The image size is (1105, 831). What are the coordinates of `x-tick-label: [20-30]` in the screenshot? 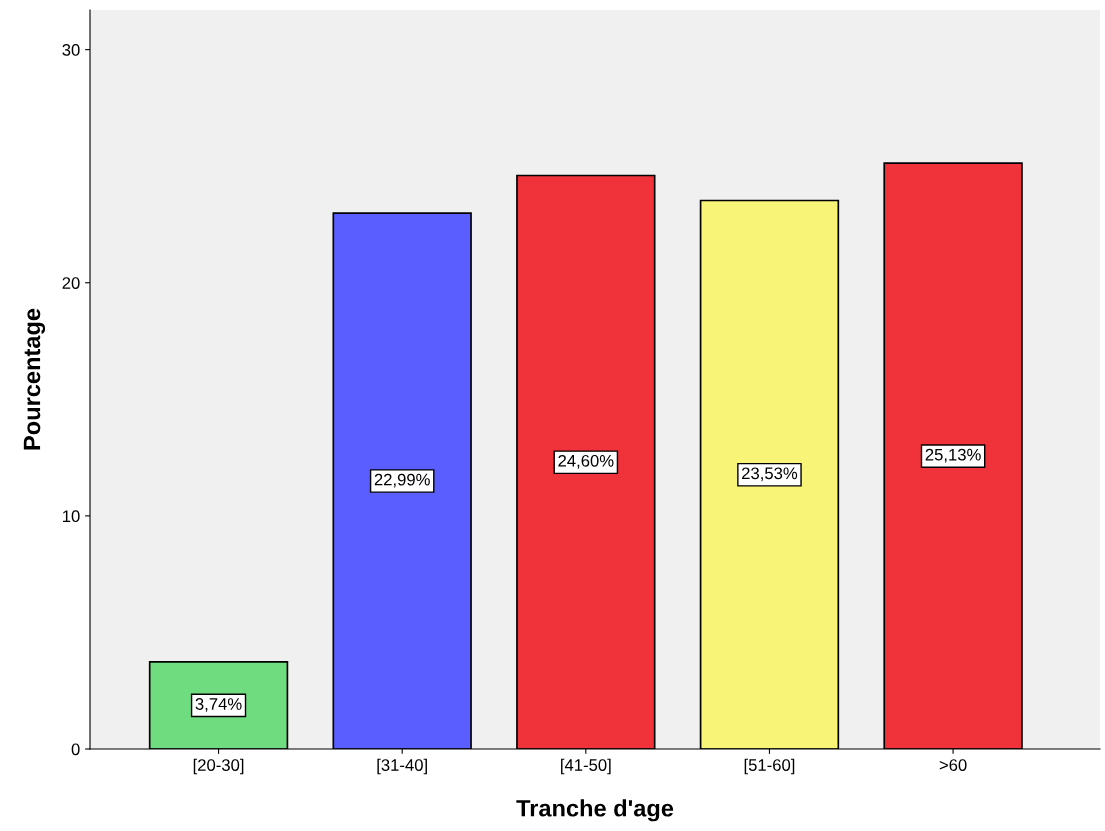 It's located at (218, 766).